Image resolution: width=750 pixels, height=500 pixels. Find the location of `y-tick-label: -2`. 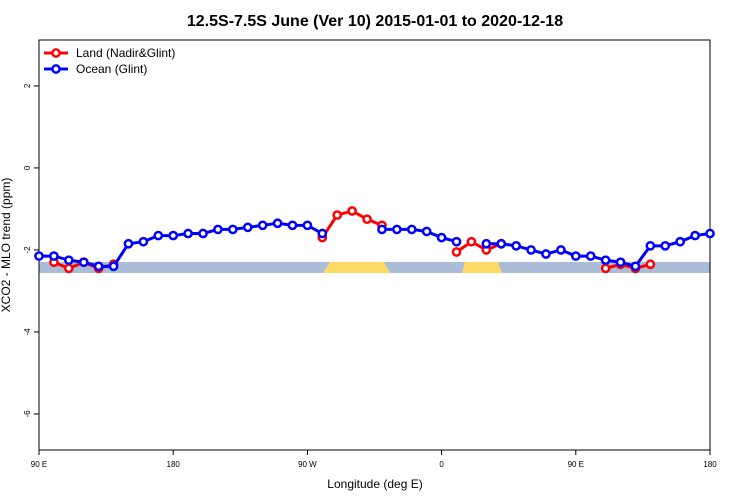

y-tick-label: -2 is located at coordinates (27, 250).